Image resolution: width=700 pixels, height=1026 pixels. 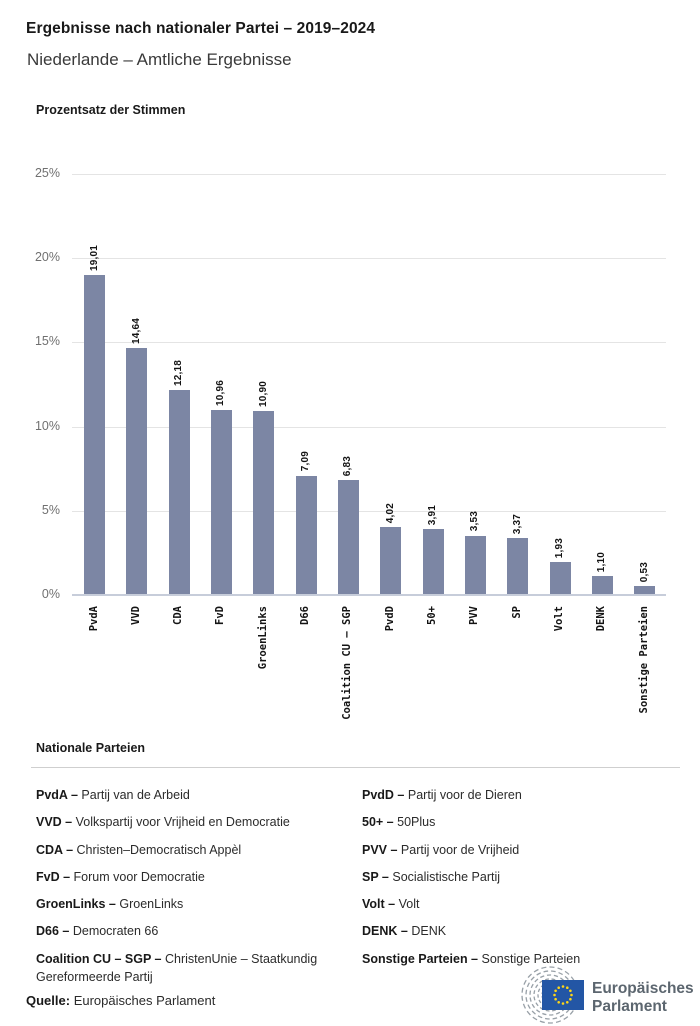 What do you see at coordinates (348, 465) in the screenshot?
I see `bar-value-label: 6,83` at bounding box center [348, 465].